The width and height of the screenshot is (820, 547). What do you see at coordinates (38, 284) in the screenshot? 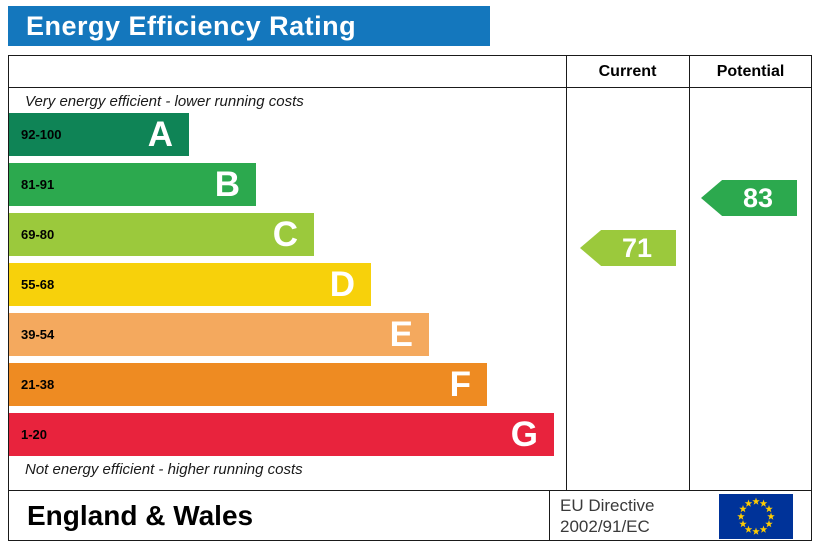
I see `band-range: 55-68` at bounding box center [38, 284].